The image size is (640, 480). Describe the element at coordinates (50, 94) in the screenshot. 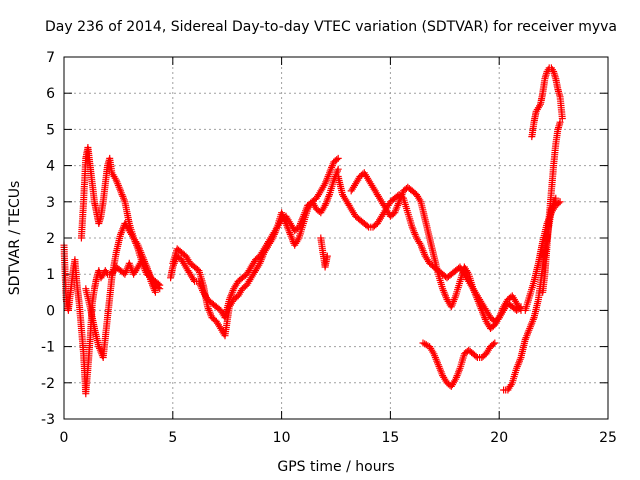

I see `y-tick-label: 6` at that location.